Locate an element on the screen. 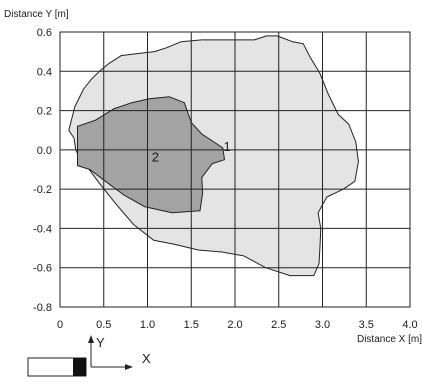  y-direction-label: Y is located at coordinates (100, 342).